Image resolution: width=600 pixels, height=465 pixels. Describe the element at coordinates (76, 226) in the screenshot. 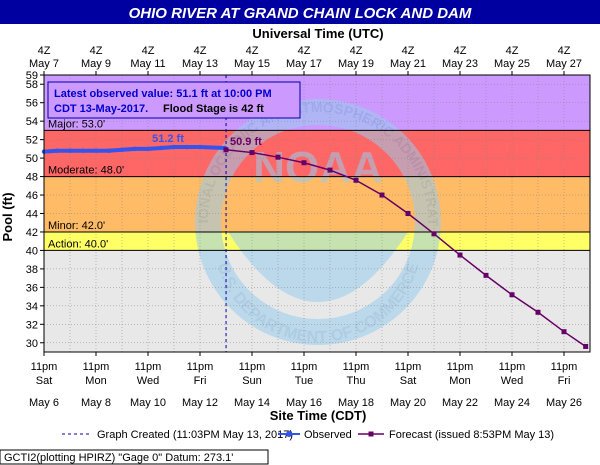

I see `stage-label-minor: Minor: 42.0'` at that location.